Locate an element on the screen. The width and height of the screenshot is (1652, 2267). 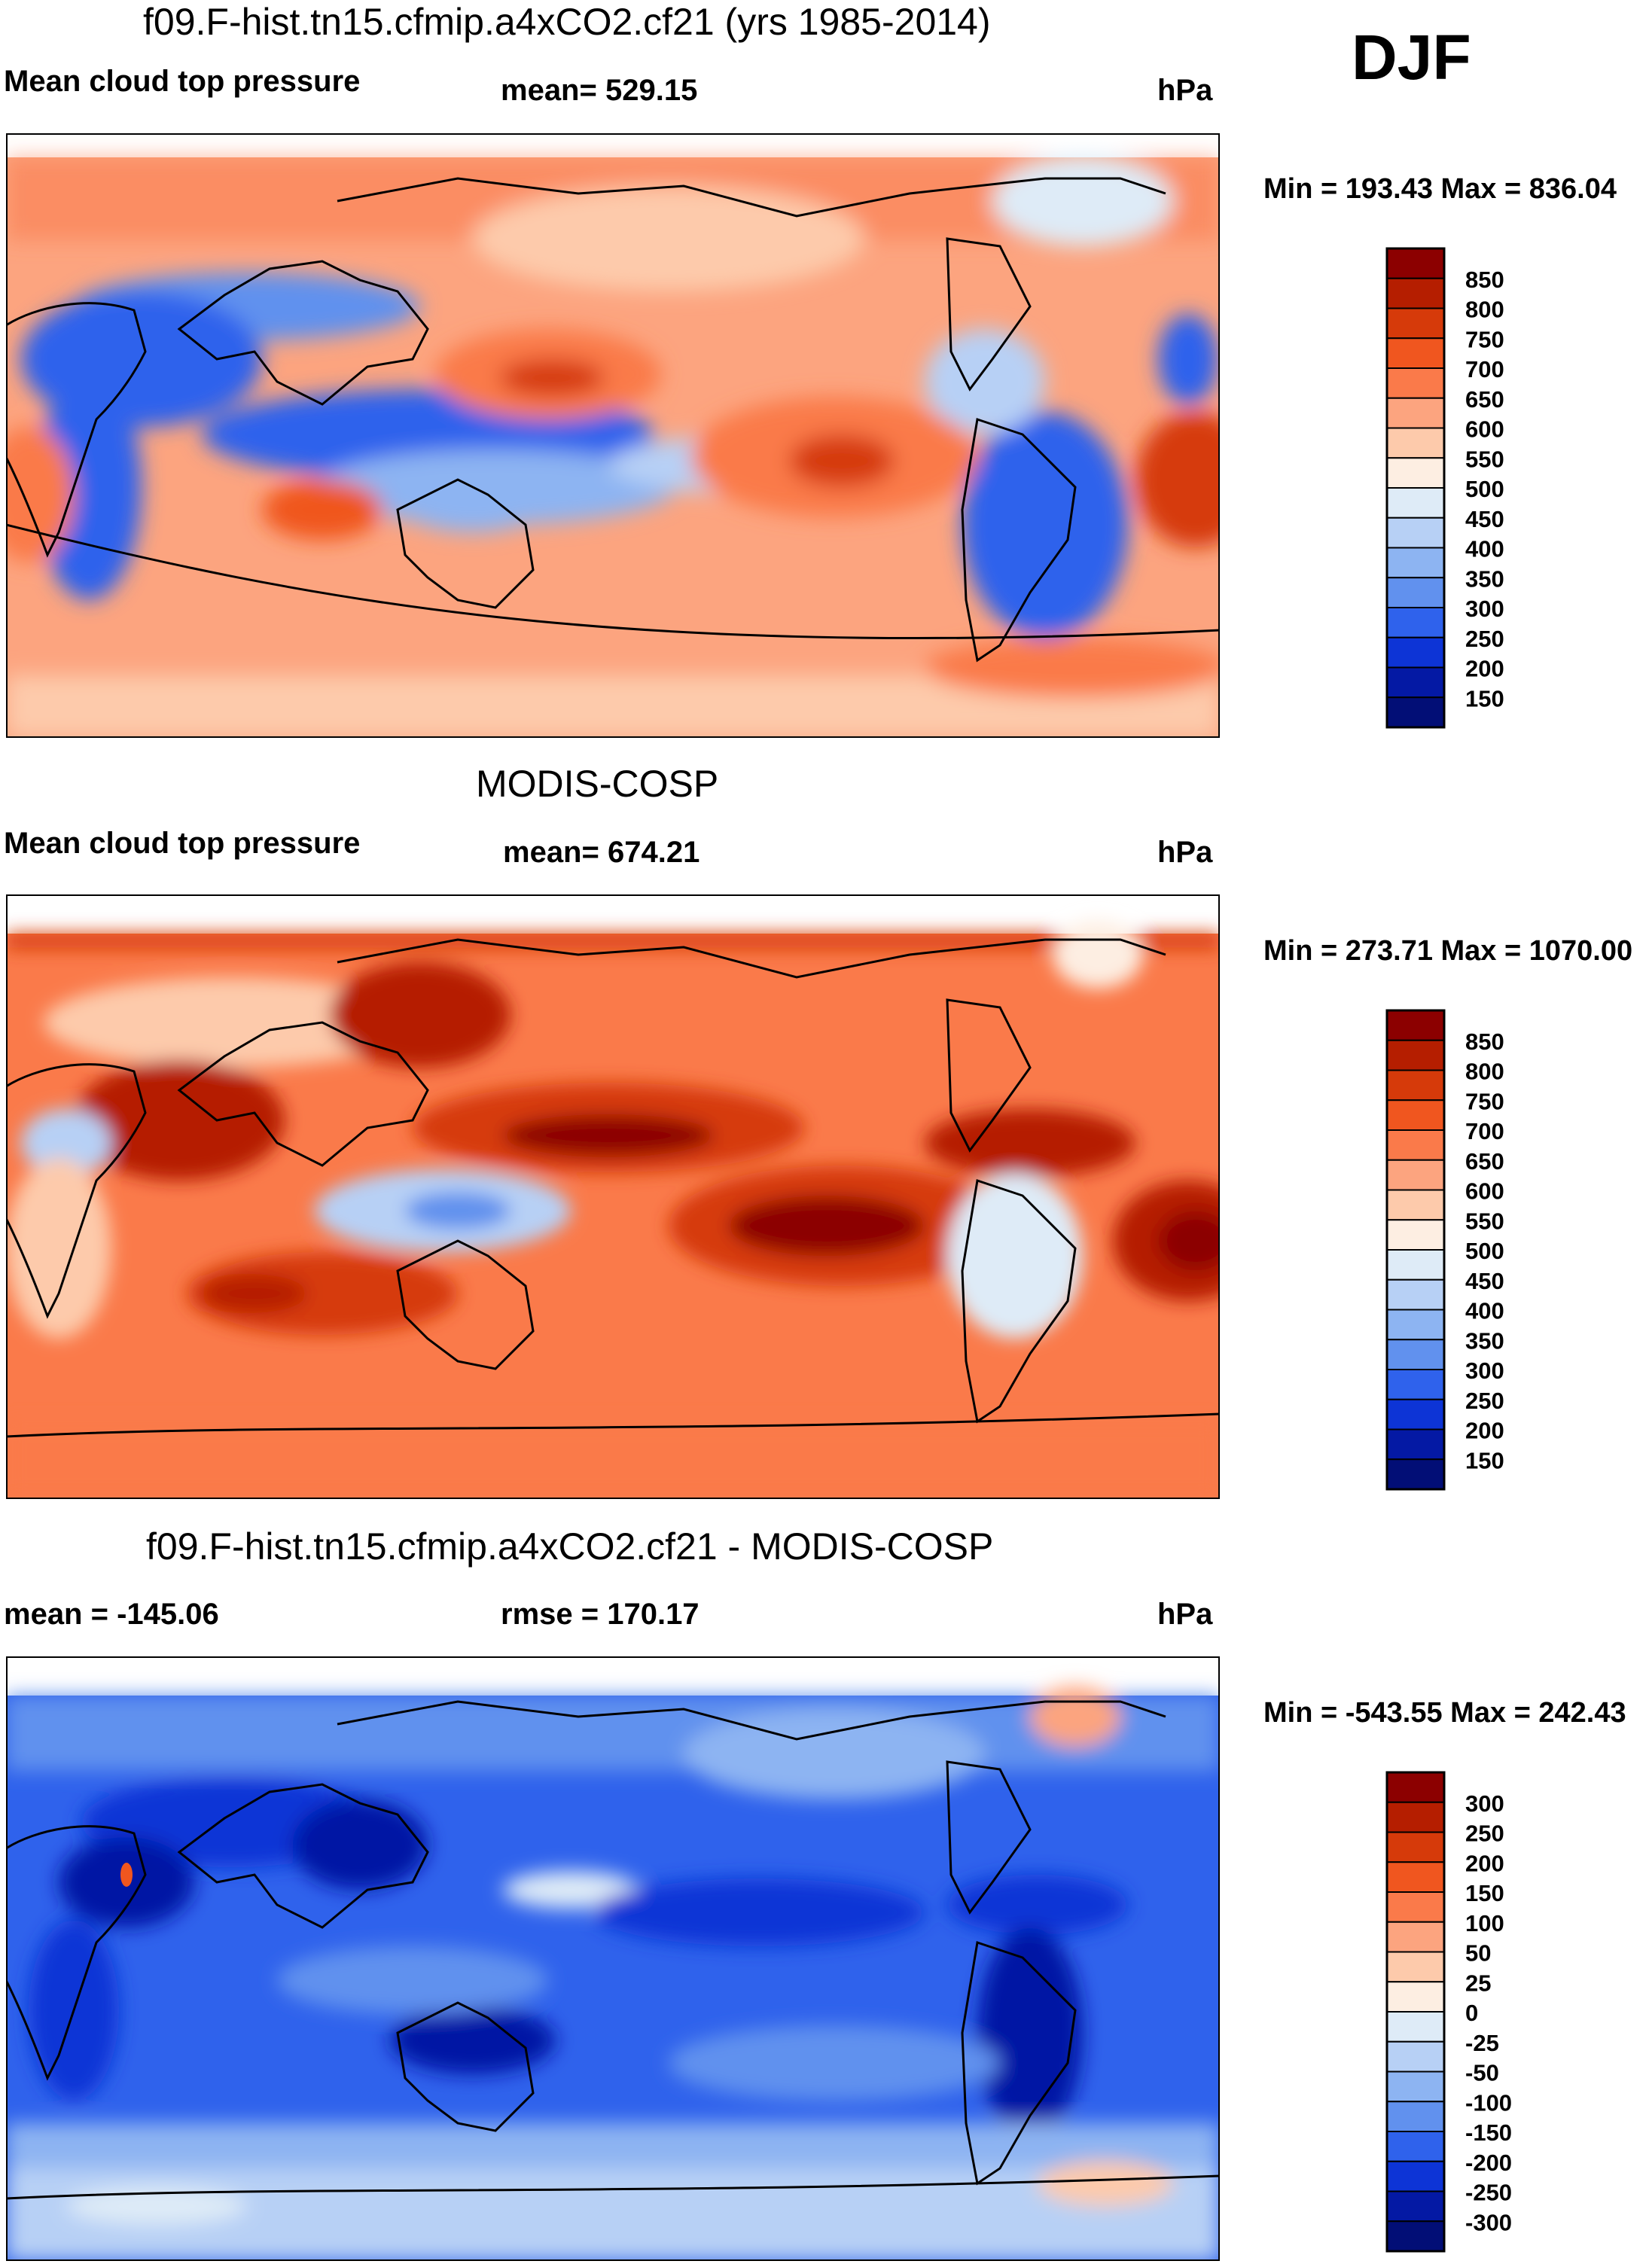
panel-3-minmax-label: Min = -543.55 Max = 242.43 is located at coordinates (1445, 1713).